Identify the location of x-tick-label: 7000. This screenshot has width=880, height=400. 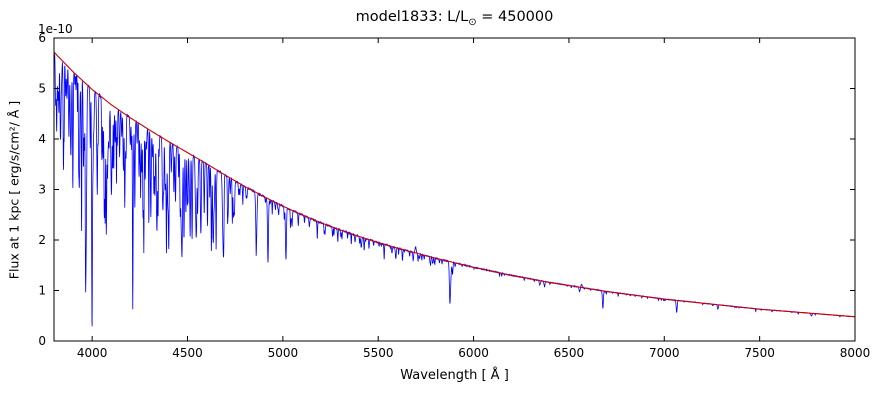
(664, 353).